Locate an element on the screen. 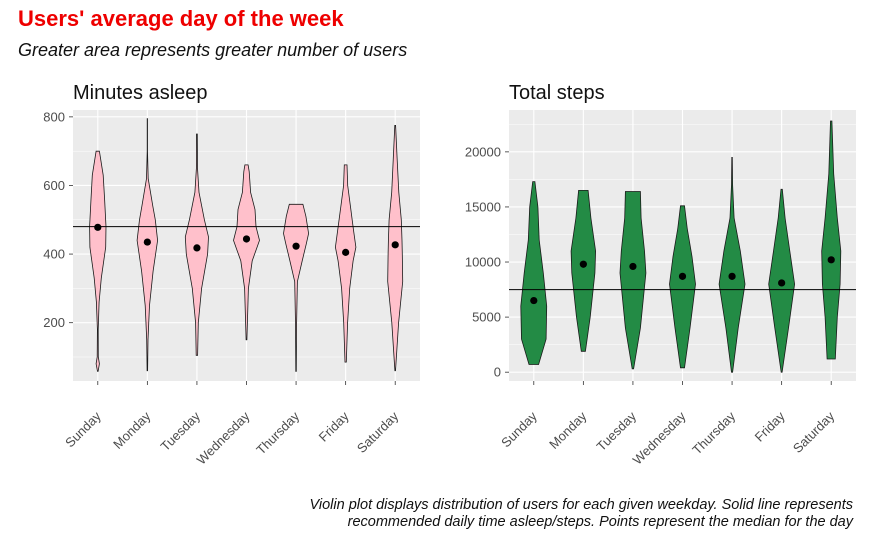  steps-median-point-monday is located at coordinates (583, 264).